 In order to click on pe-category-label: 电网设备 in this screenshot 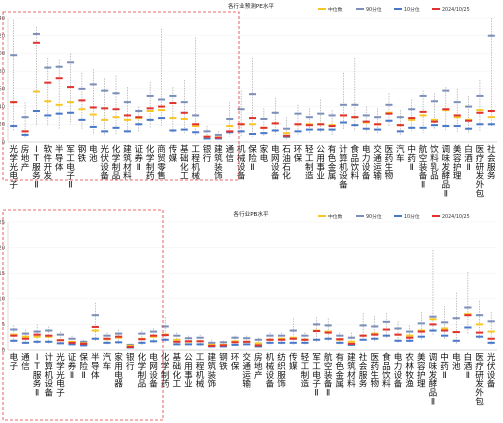, I will do `click(275, 162)`.